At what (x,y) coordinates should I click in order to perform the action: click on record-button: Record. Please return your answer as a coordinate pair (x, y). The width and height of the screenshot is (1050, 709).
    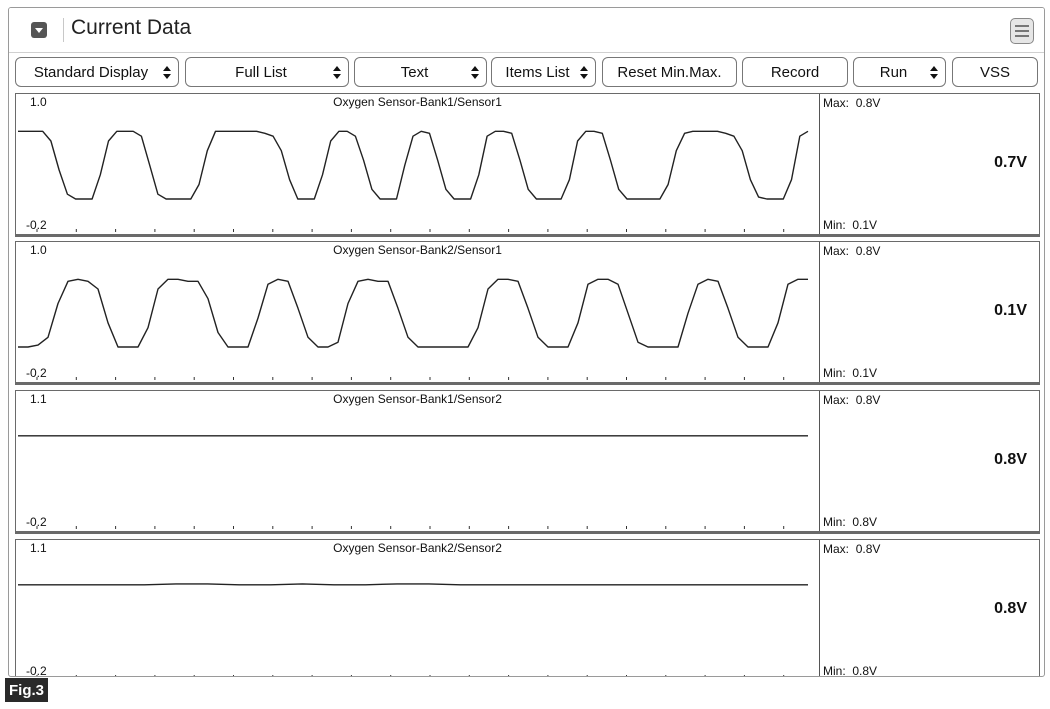
    Looking at the image, I should click on (795, 72).